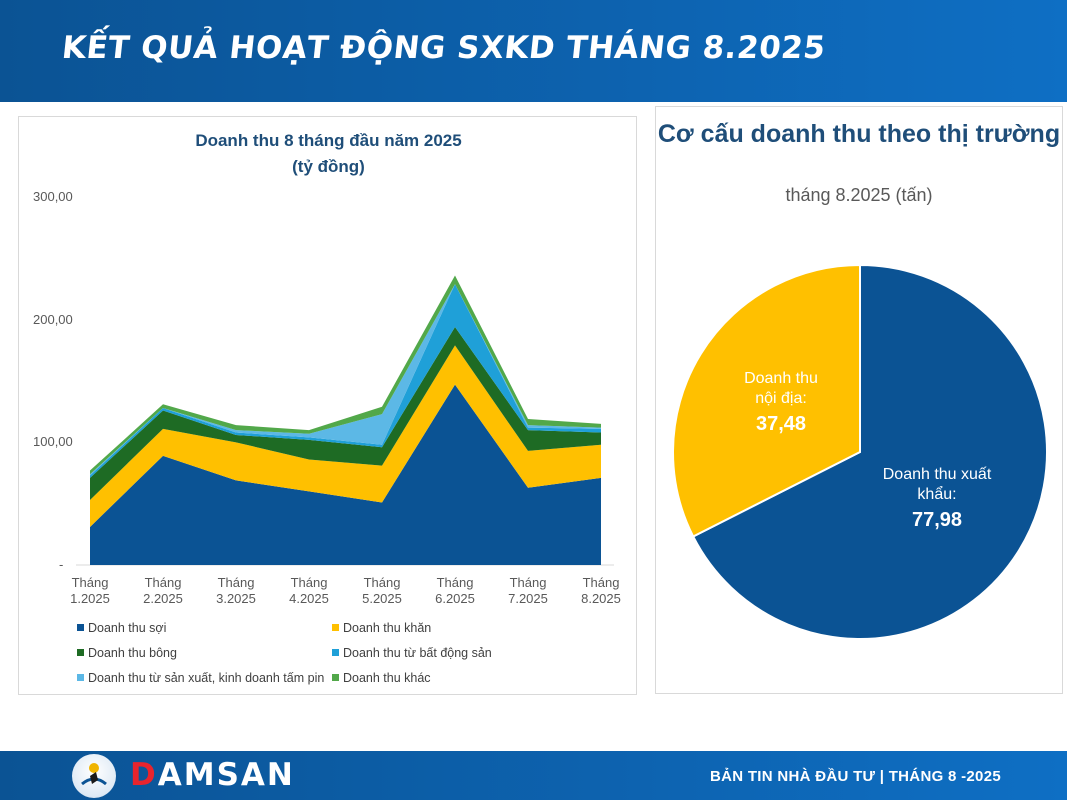 Image resolution: width=1067 pixels, height=803 pixels. I want to click on x-tick-label: Tháng 4.2025, so click(309, 590).